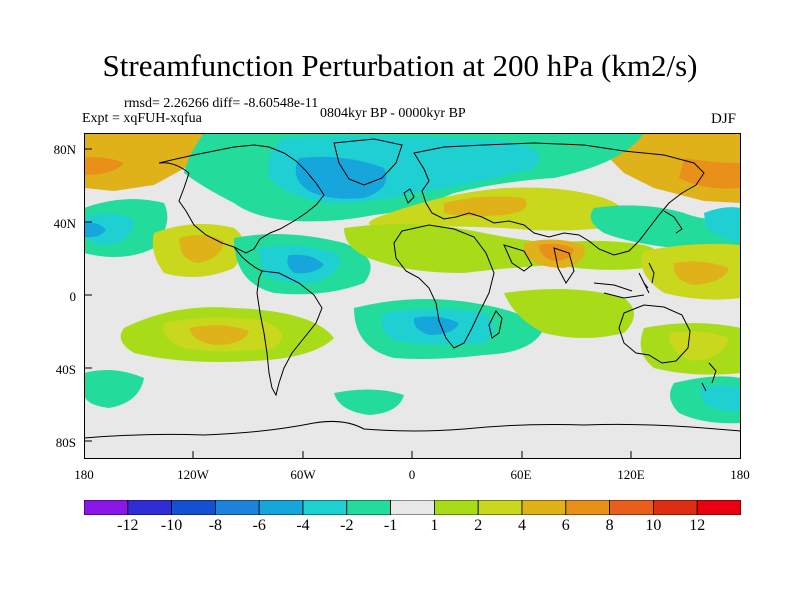 This screenshot has width=800, height=600. I want to click on colorbar-label: -10, so click(171, 525).